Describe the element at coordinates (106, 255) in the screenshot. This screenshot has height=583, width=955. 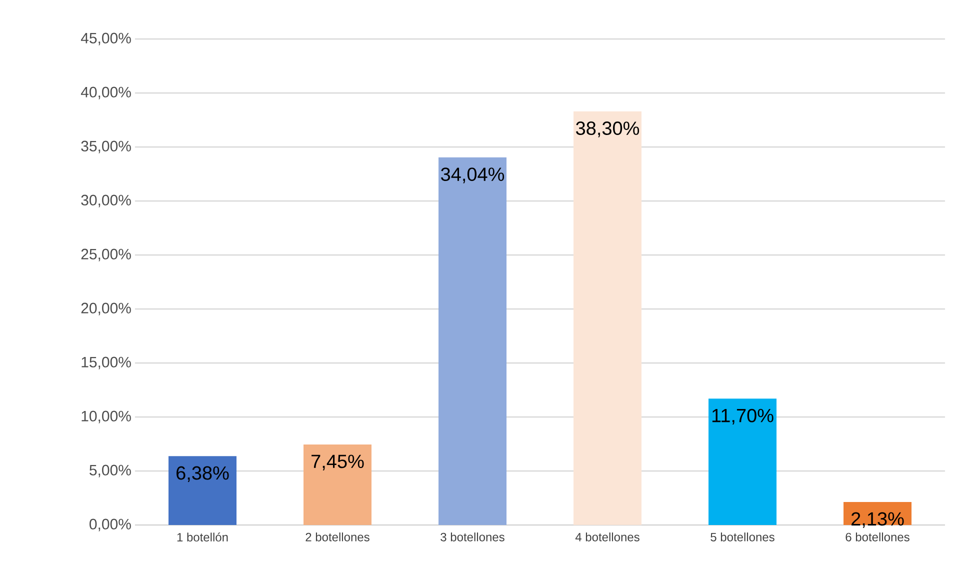
I see `y-tick-label: 25,00%` at that location.